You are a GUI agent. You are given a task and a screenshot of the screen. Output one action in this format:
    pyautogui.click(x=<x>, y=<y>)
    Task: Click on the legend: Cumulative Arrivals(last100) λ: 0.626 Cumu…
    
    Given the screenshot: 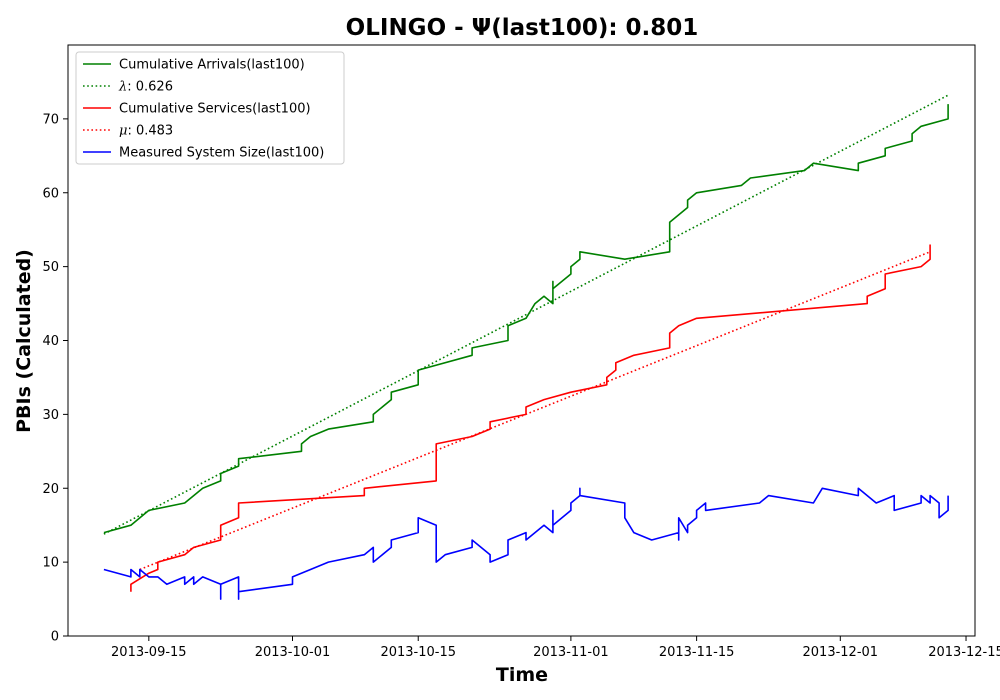 What is the action you would take?
    pyautogui.click(x=210, y=108)
    